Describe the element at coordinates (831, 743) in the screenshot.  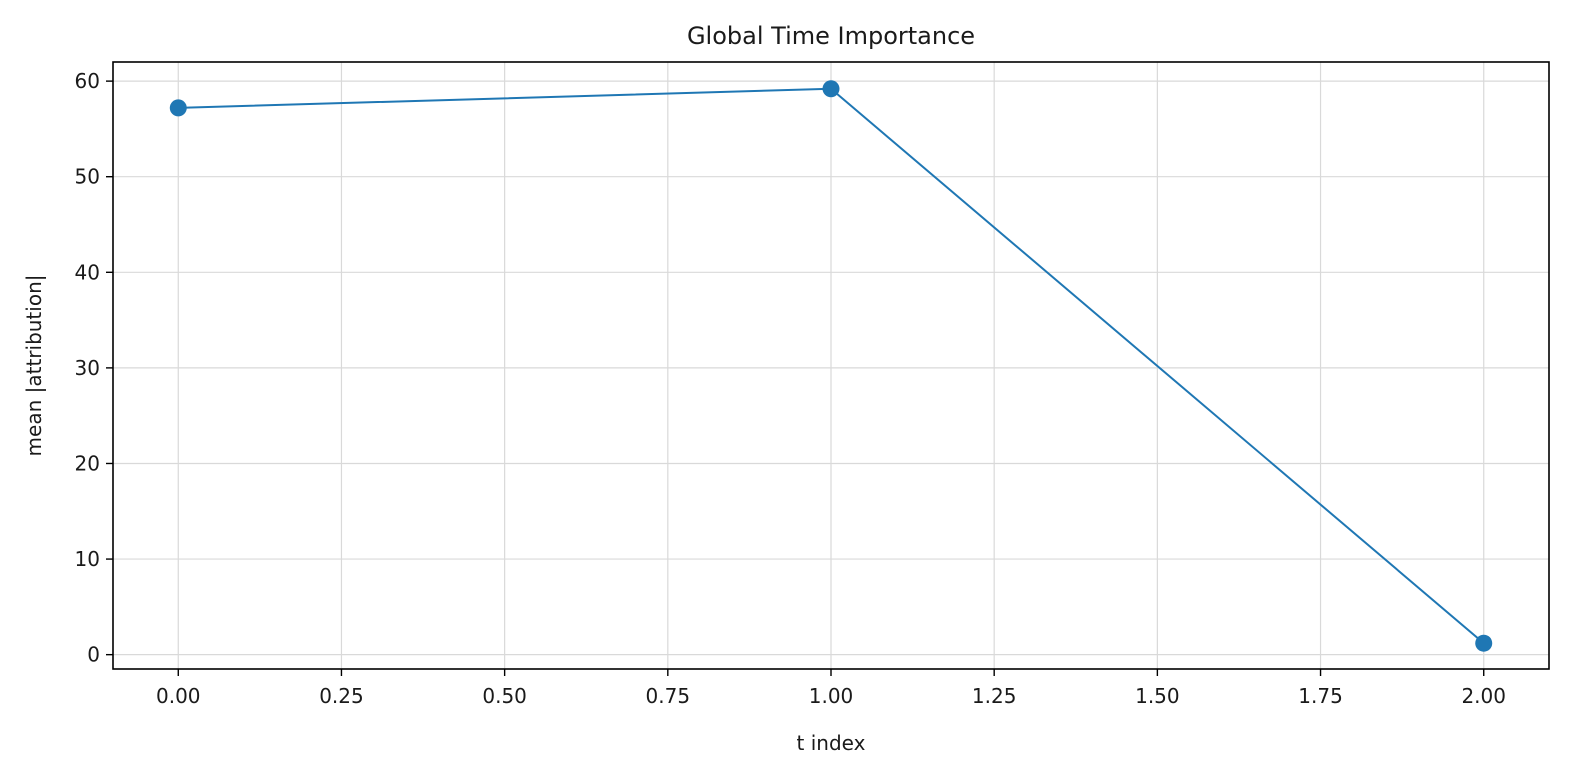
I see `x-axis-label: t index` at that location.